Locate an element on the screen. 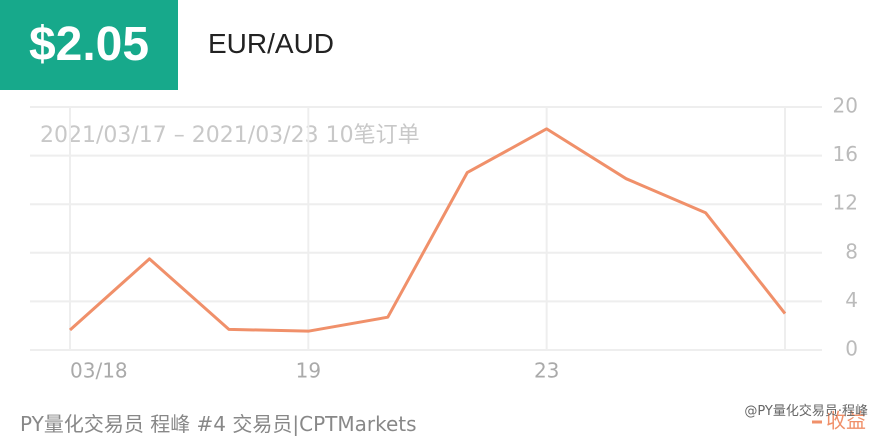 The width and height of the screenshot is (880, 440). y-tick-label: 20 is located at coordinates (845, 106).